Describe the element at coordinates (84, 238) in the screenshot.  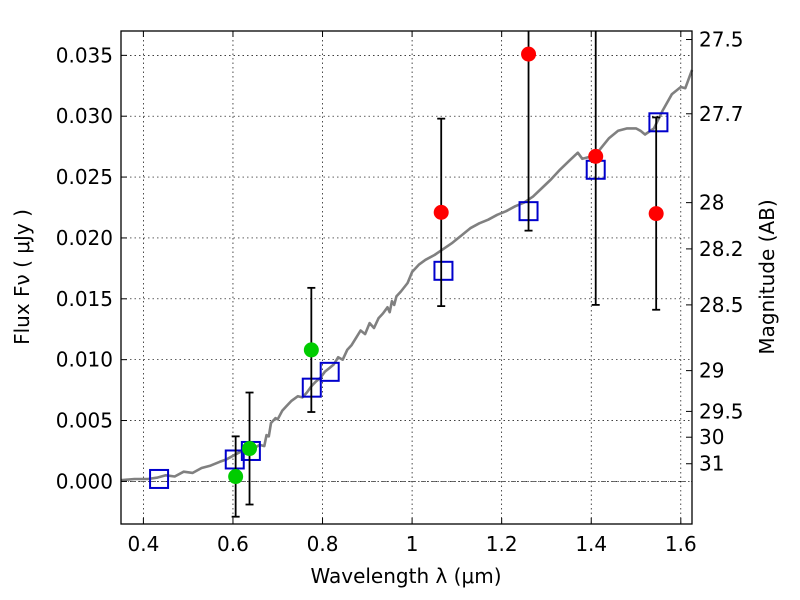
I see `y-tick-label: 0.020` at that location.